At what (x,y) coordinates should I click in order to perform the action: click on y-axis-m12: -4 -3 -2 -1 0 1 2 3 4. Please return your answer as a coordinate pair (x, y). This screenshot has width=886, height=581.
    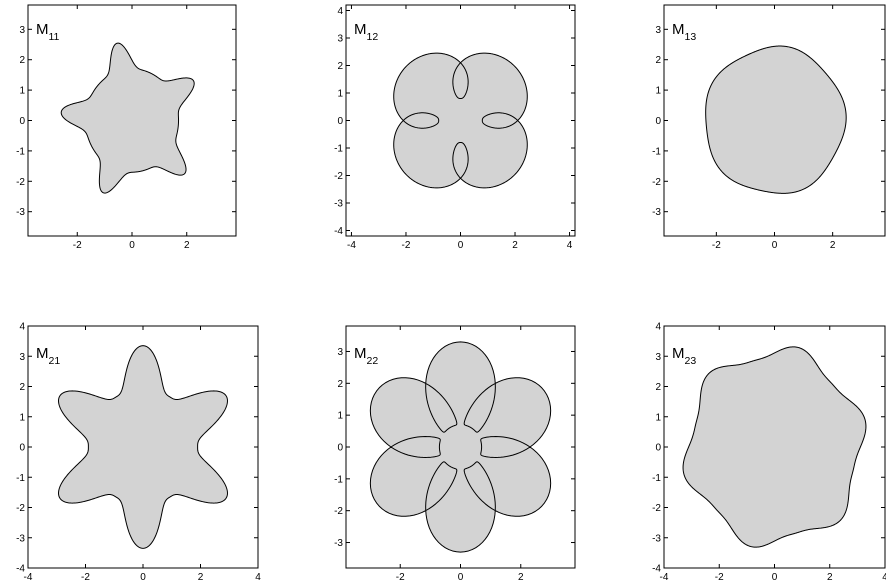
    Looking at the image, I should click on (454, 121).